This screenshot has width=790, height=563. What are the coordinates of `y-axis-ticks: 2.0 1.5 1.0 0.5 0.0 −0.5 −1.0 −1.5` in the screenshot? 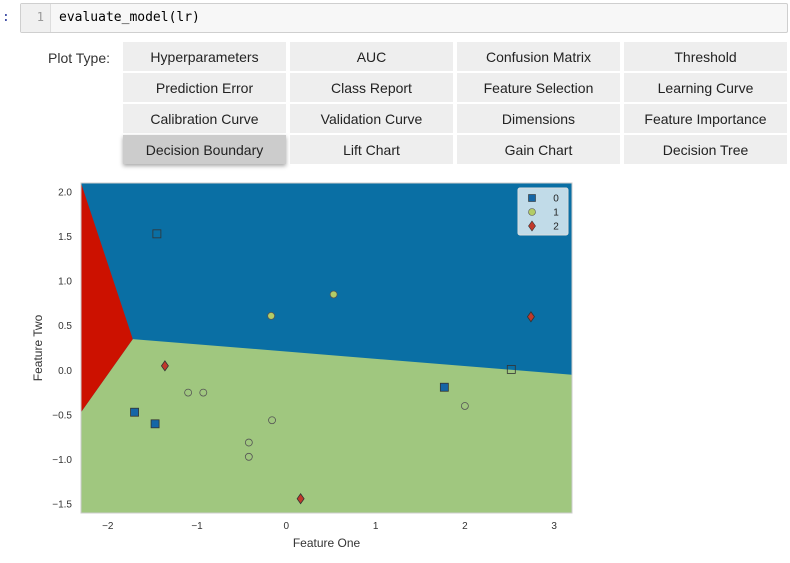 It's located at (62, 348).